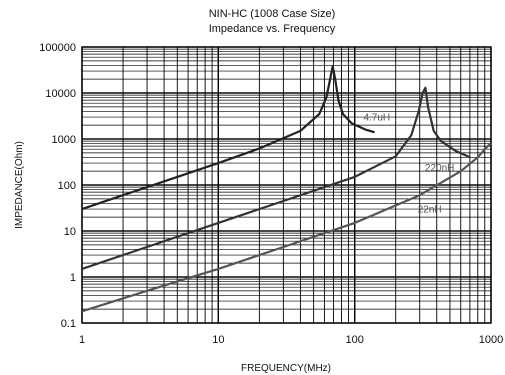  I want to click on chart-title: NIN-HC (1008 Case Size), so click(272, 14).